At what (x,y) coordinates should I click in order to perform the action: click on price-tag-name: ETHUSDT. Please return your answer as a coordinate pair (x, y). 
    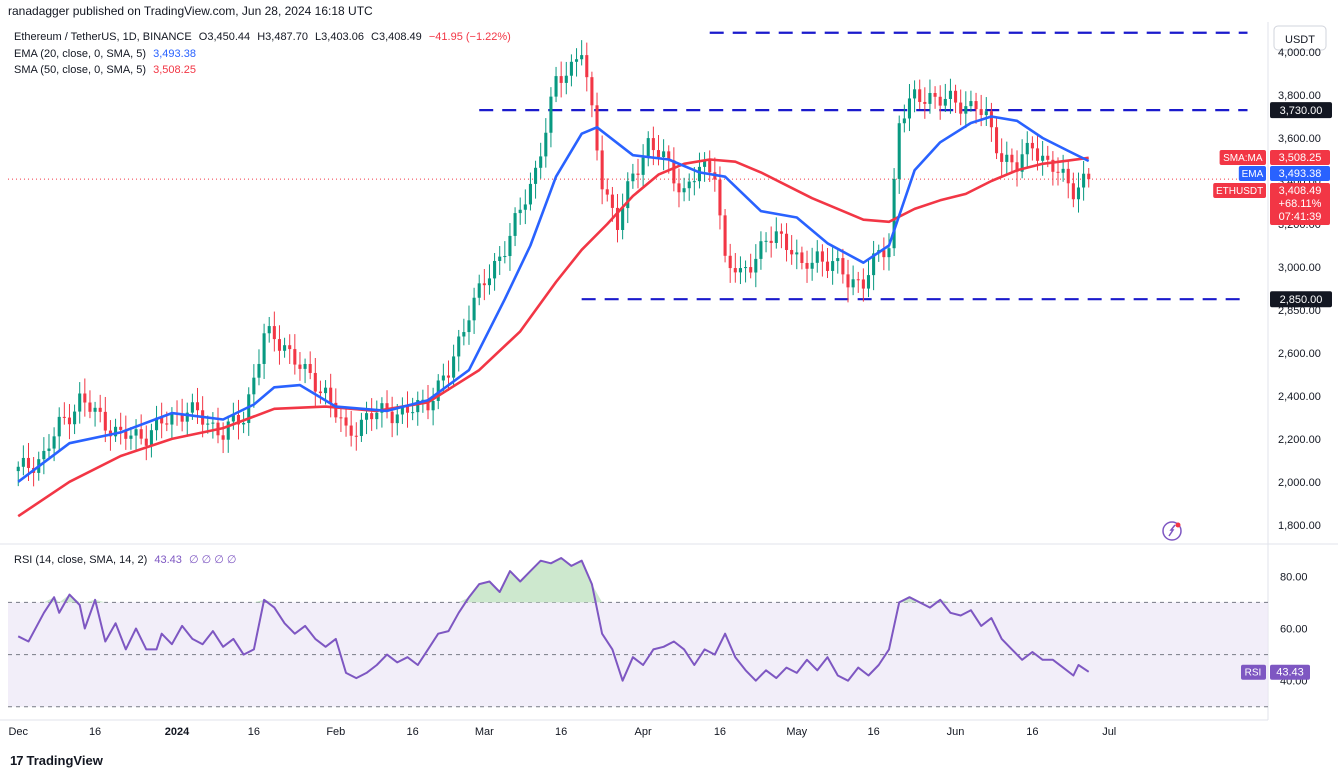
    Looking at the image, I should click on (1239, 191).